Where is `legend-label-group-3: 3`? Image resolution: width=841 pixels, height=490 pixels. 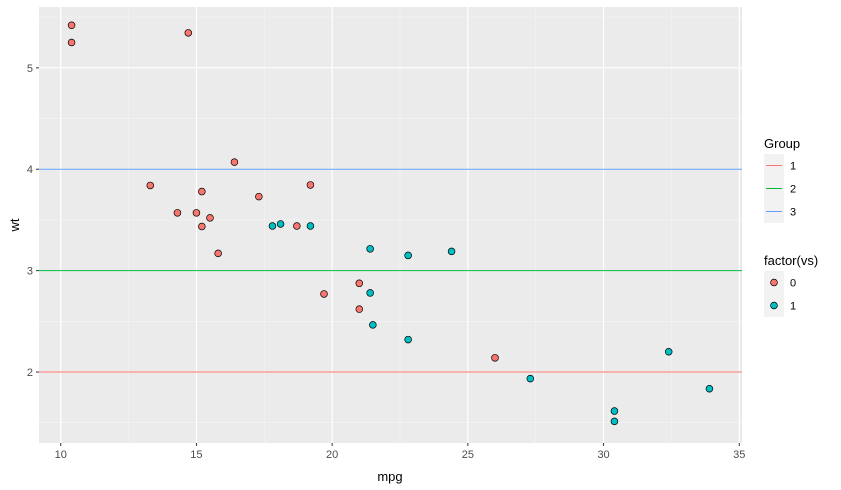 legend-label-group-3: 3 is located at coordinates (793, 213).